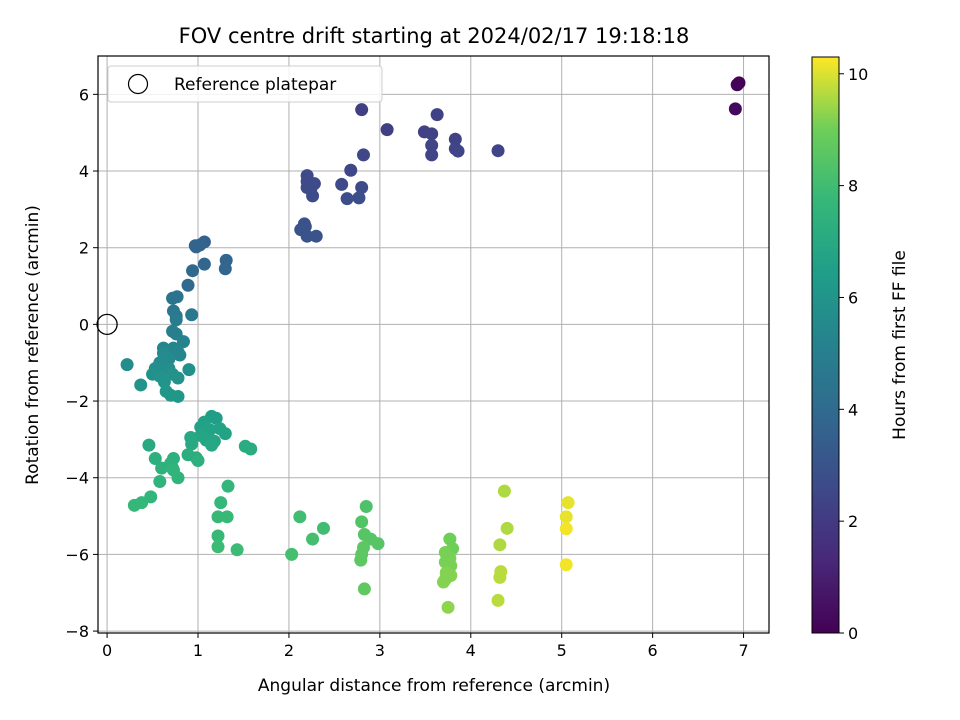 This screenshot has height=720, width=960. I want to click on y-tick-label: 6, so click(84, 94).